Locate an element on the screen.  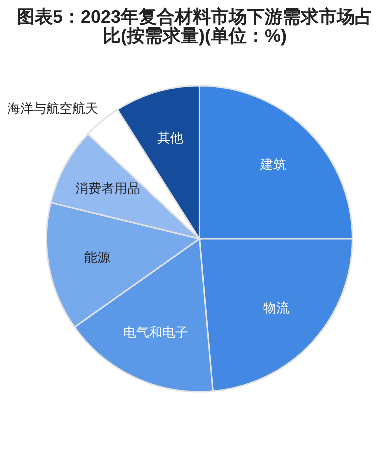
slice-label: 物流 is located at coordinates (276, 308).